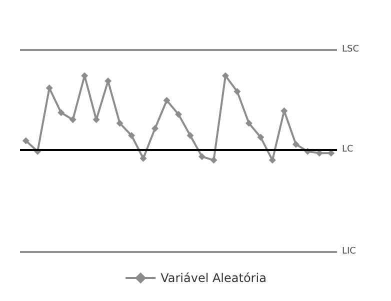 This screenshot has width=391, height=301. Describe the element at coordinates (348, 149) in the screenshot. I see `ref-line-label: LC` at that location.